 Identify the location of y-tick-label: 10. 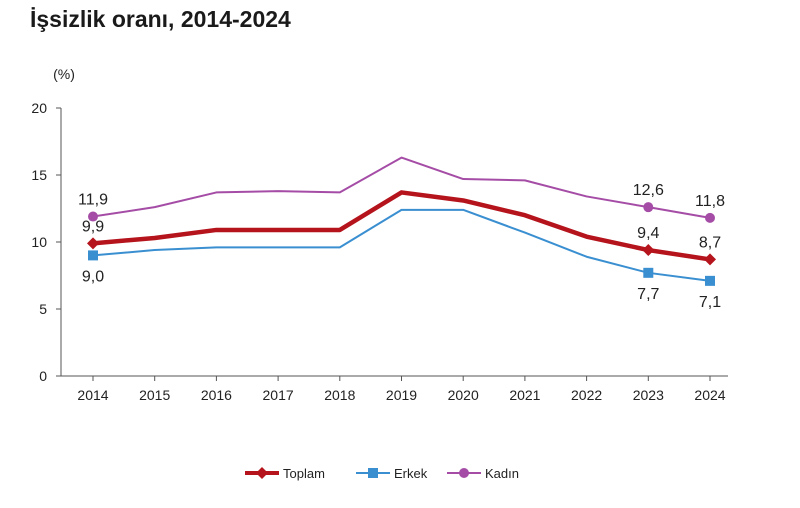
(39, 242).